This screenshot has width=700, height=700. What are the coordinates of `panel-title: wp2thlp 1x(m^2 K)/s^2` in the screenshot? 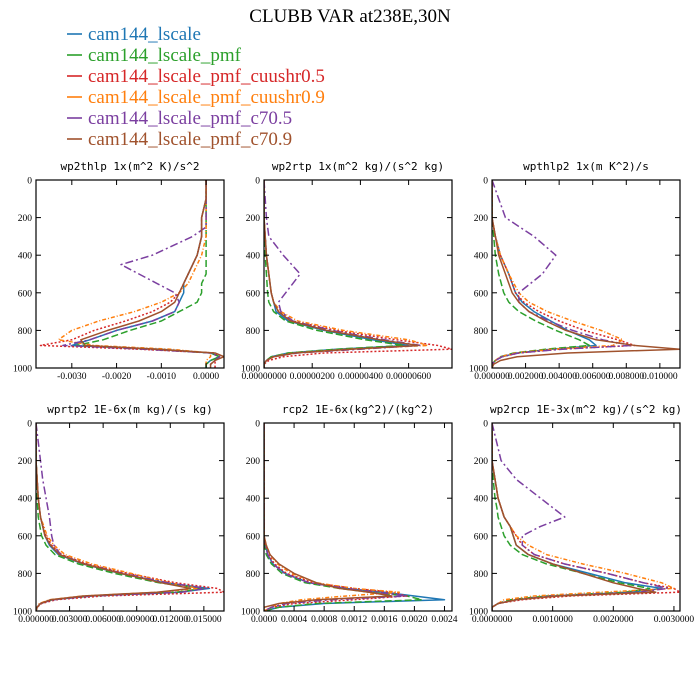 It's located at (129, 166).